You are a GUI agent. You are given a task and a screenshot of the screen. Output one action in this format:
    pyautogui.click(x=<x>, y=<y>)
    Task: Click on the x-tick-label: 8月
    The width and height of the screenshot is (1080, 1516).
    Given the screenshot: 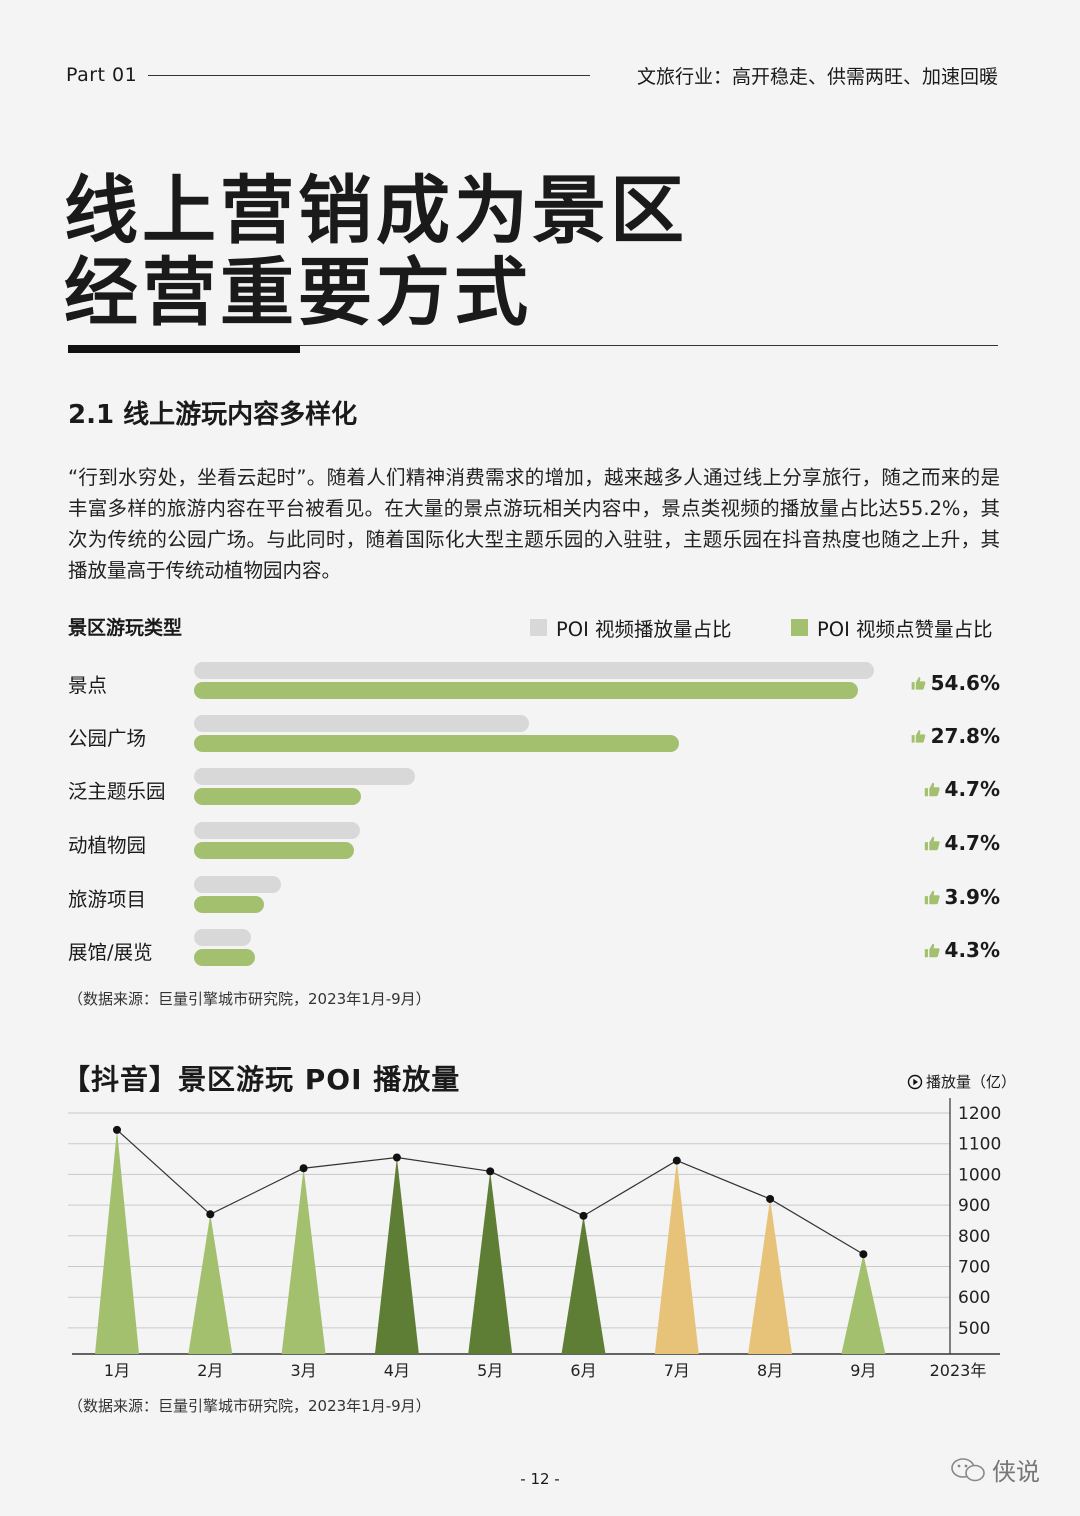 What is the action you would take?
    pyautogui.click(x=770, y=1370)
    